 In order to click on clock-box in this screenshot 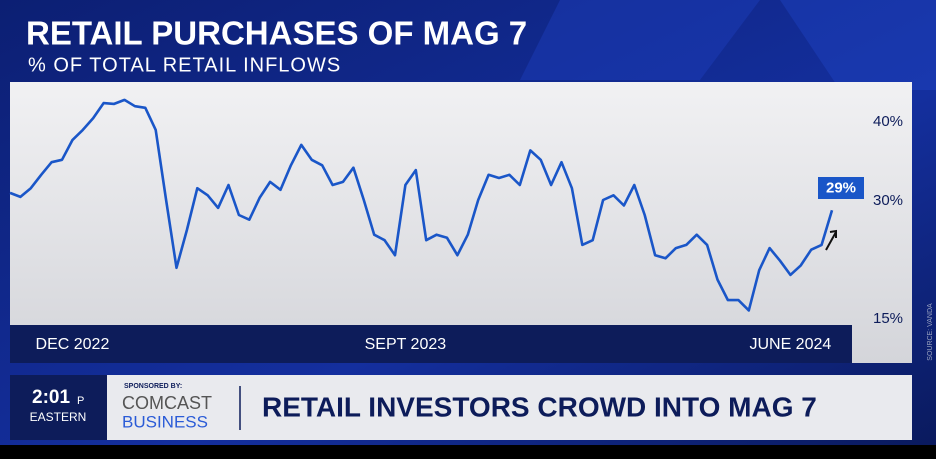, I will do `click(58, 407)`.